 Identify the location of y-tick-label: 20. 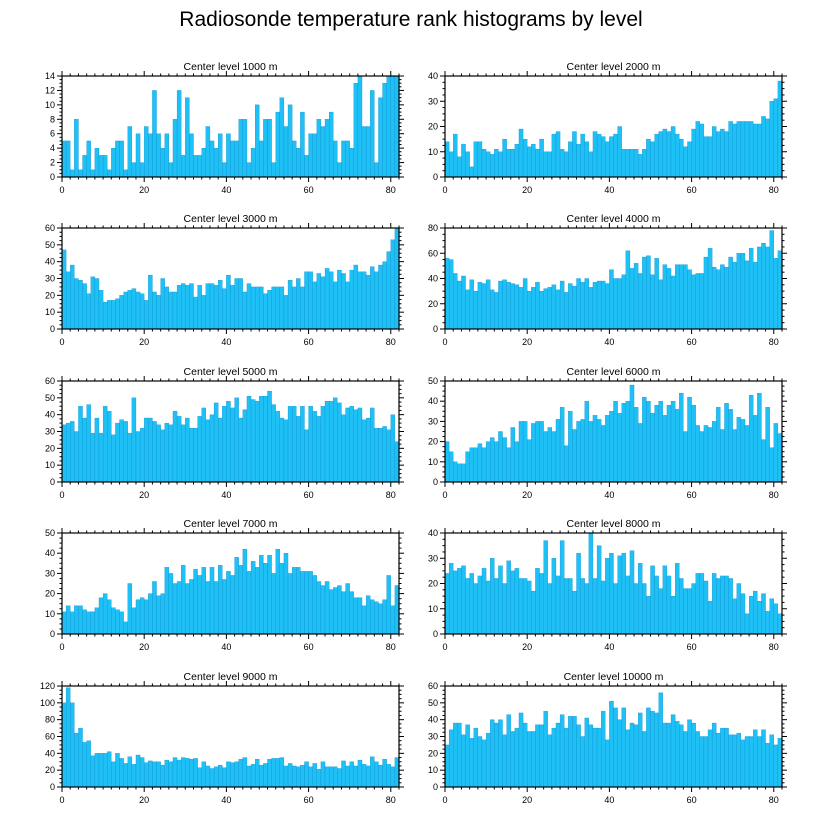
(50, 594).